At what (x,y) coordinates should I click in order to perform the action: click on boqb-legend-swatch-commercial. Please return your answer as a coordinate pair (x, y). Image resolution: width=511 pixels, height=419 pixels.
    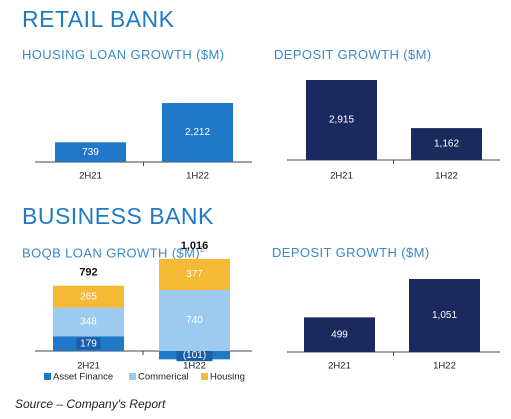
    Looking at the image, I should click on (132, 376).